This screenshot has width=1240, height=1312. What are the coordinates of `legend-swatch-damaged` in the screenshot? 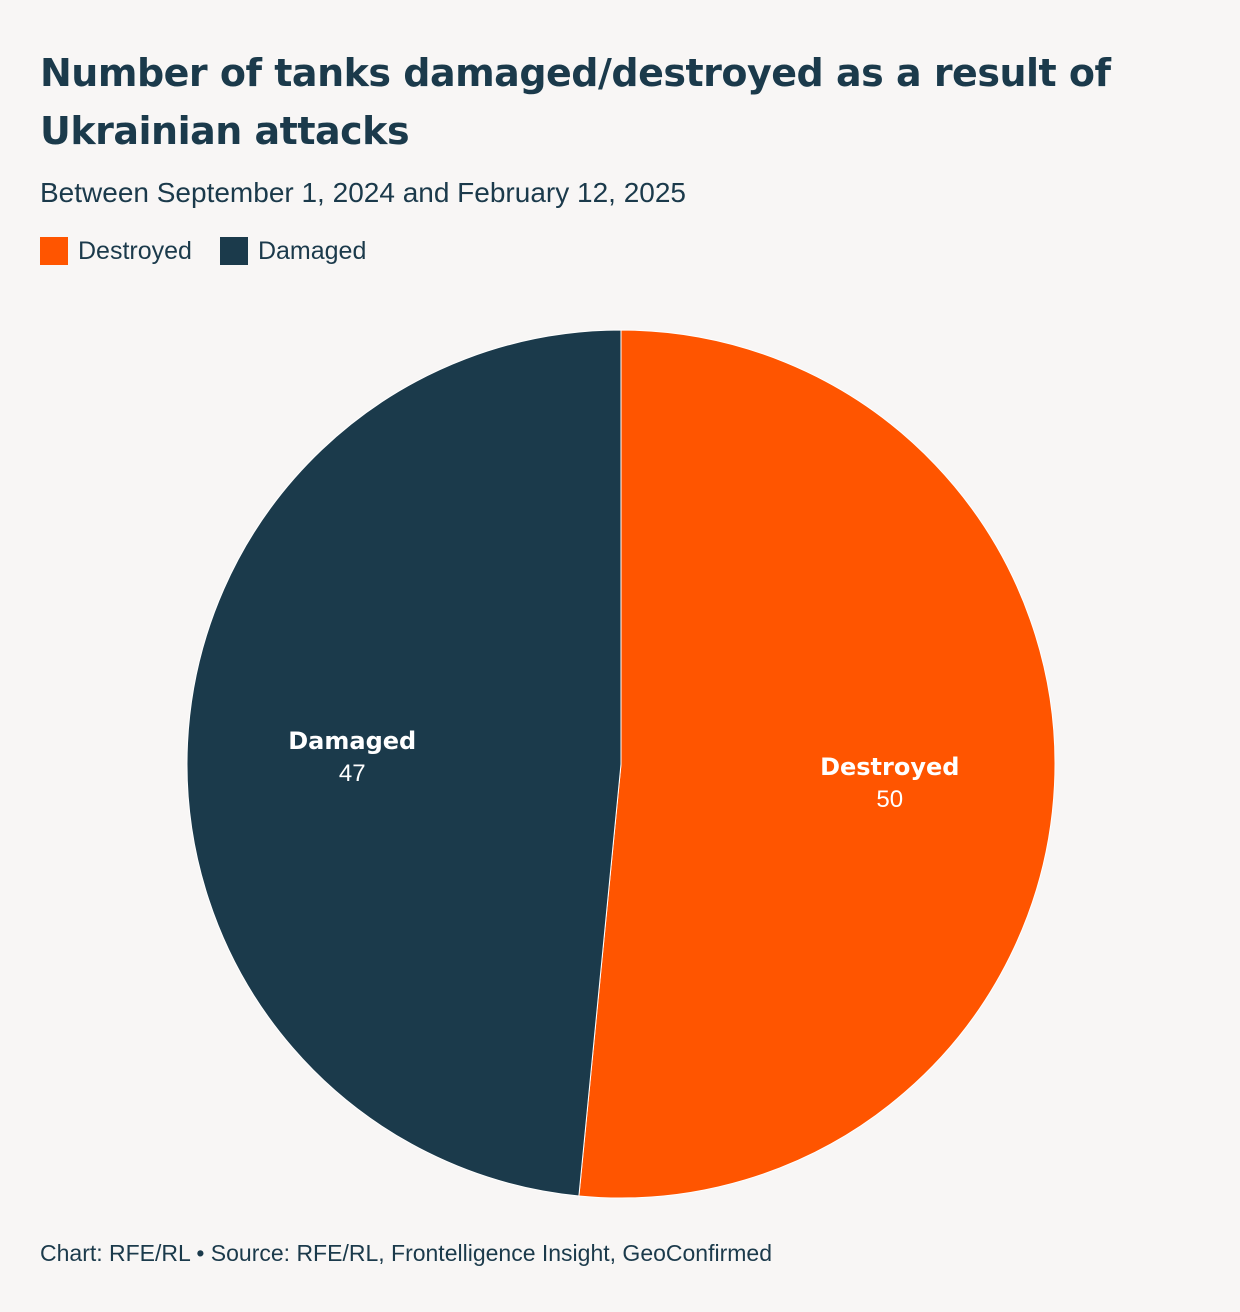 It's located at (233, 251).